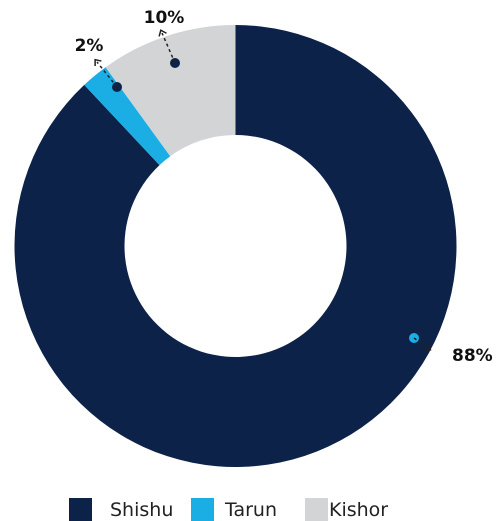 The height and width of the screenshot is (521, 503). I want to click on percent-label-kishor: 10%, so click(164, 18).